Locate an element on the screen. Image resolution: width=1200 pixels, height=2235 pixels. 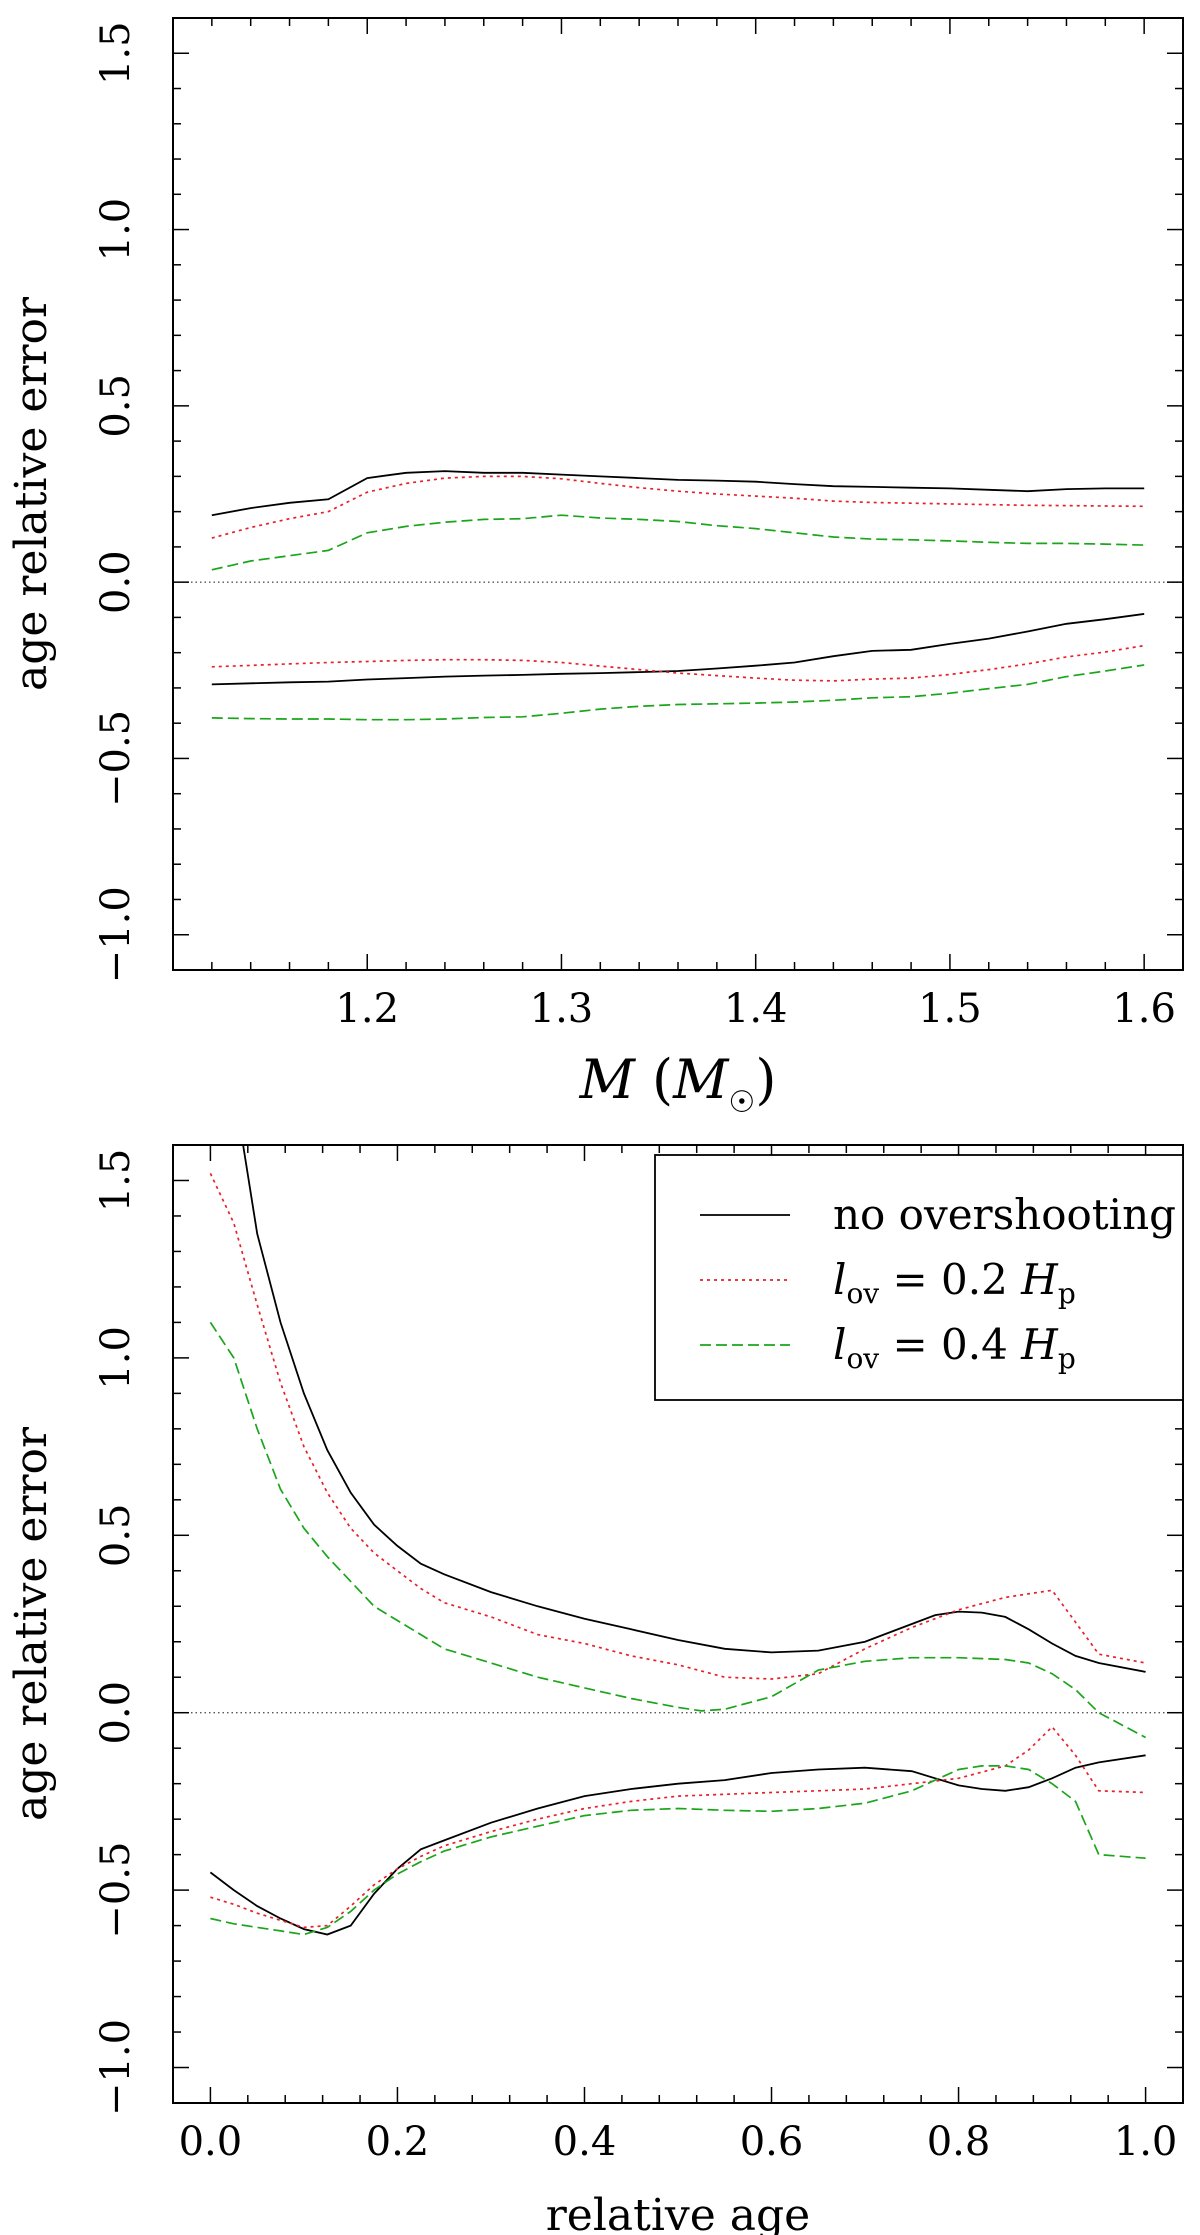
bot-y-tick-label: 1.5 is located at coordinates (116, 1181).